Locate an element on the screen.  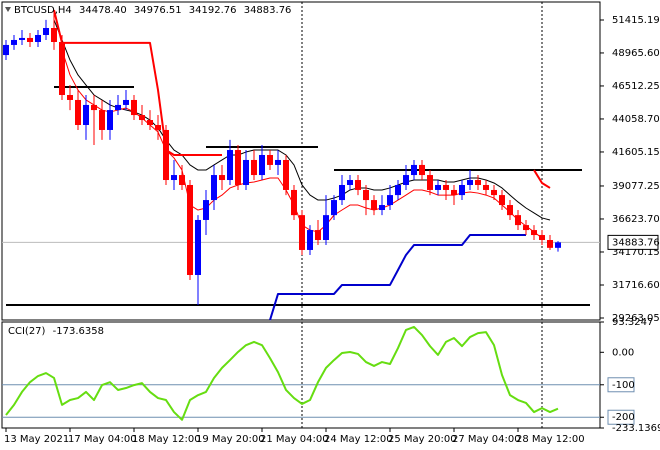
x-tick-label: 18 May 12:00 is located at coordinates (166, 439).